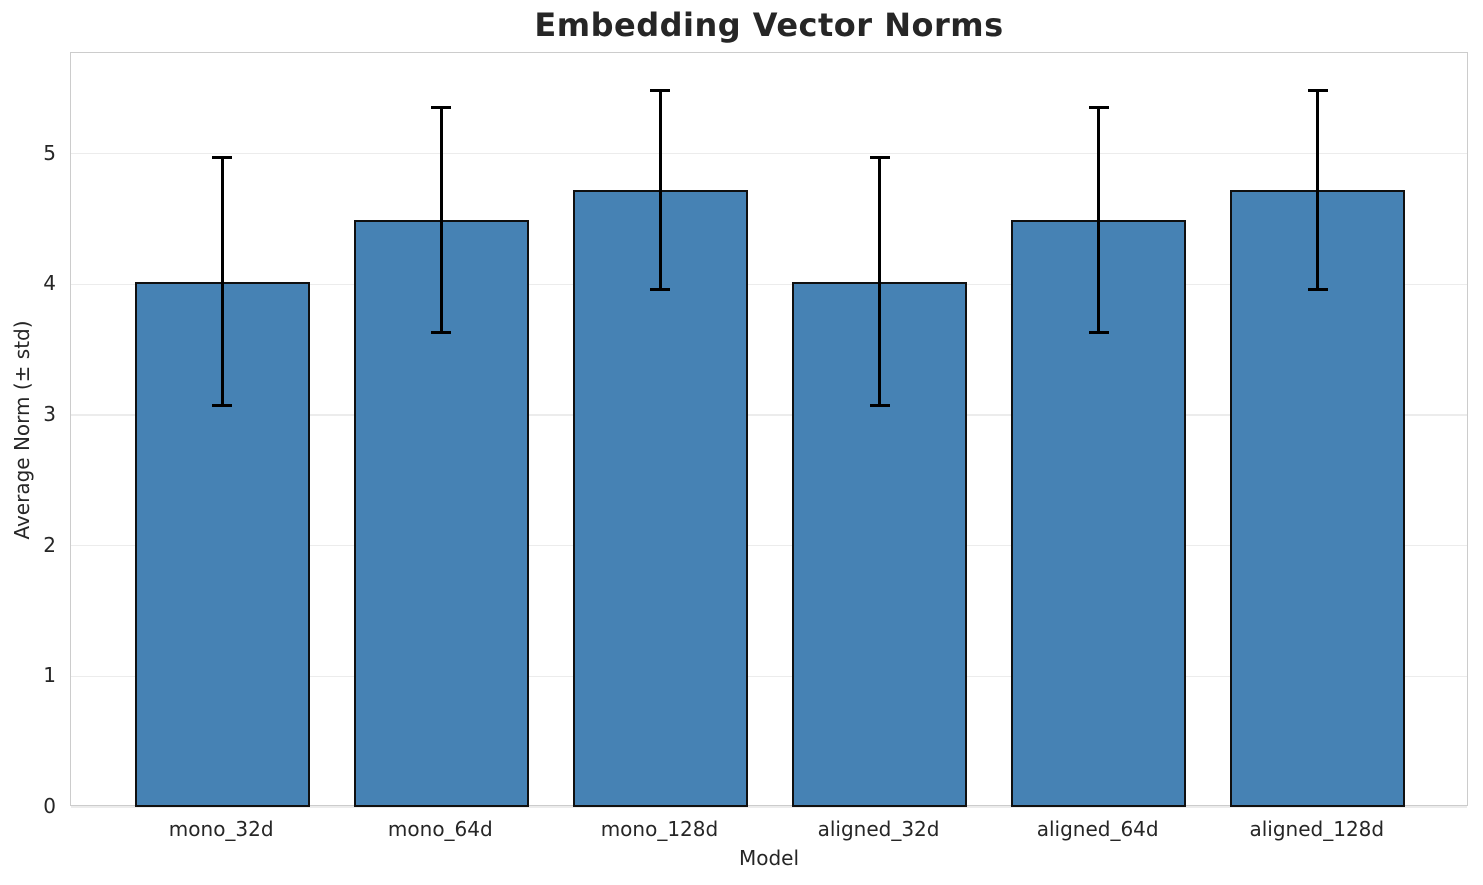 The width and height of the screenshot is (1483, 885). I want to click on bar-mono_32d, so click(222, 544).